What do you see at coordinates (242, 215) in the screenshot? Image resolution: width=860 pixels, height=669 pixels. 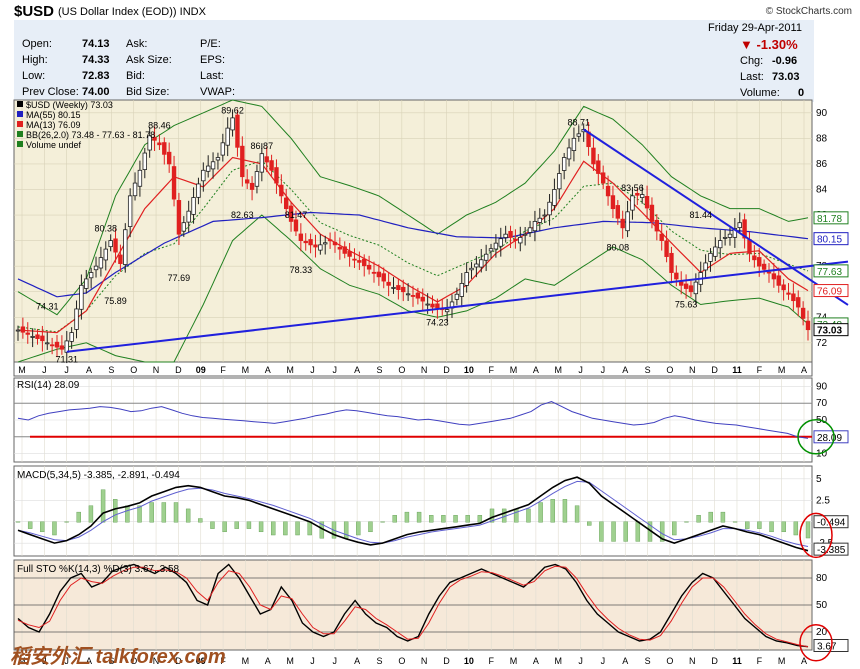 I see `price-annotation: 82.63` at bounding box center [242, 215].